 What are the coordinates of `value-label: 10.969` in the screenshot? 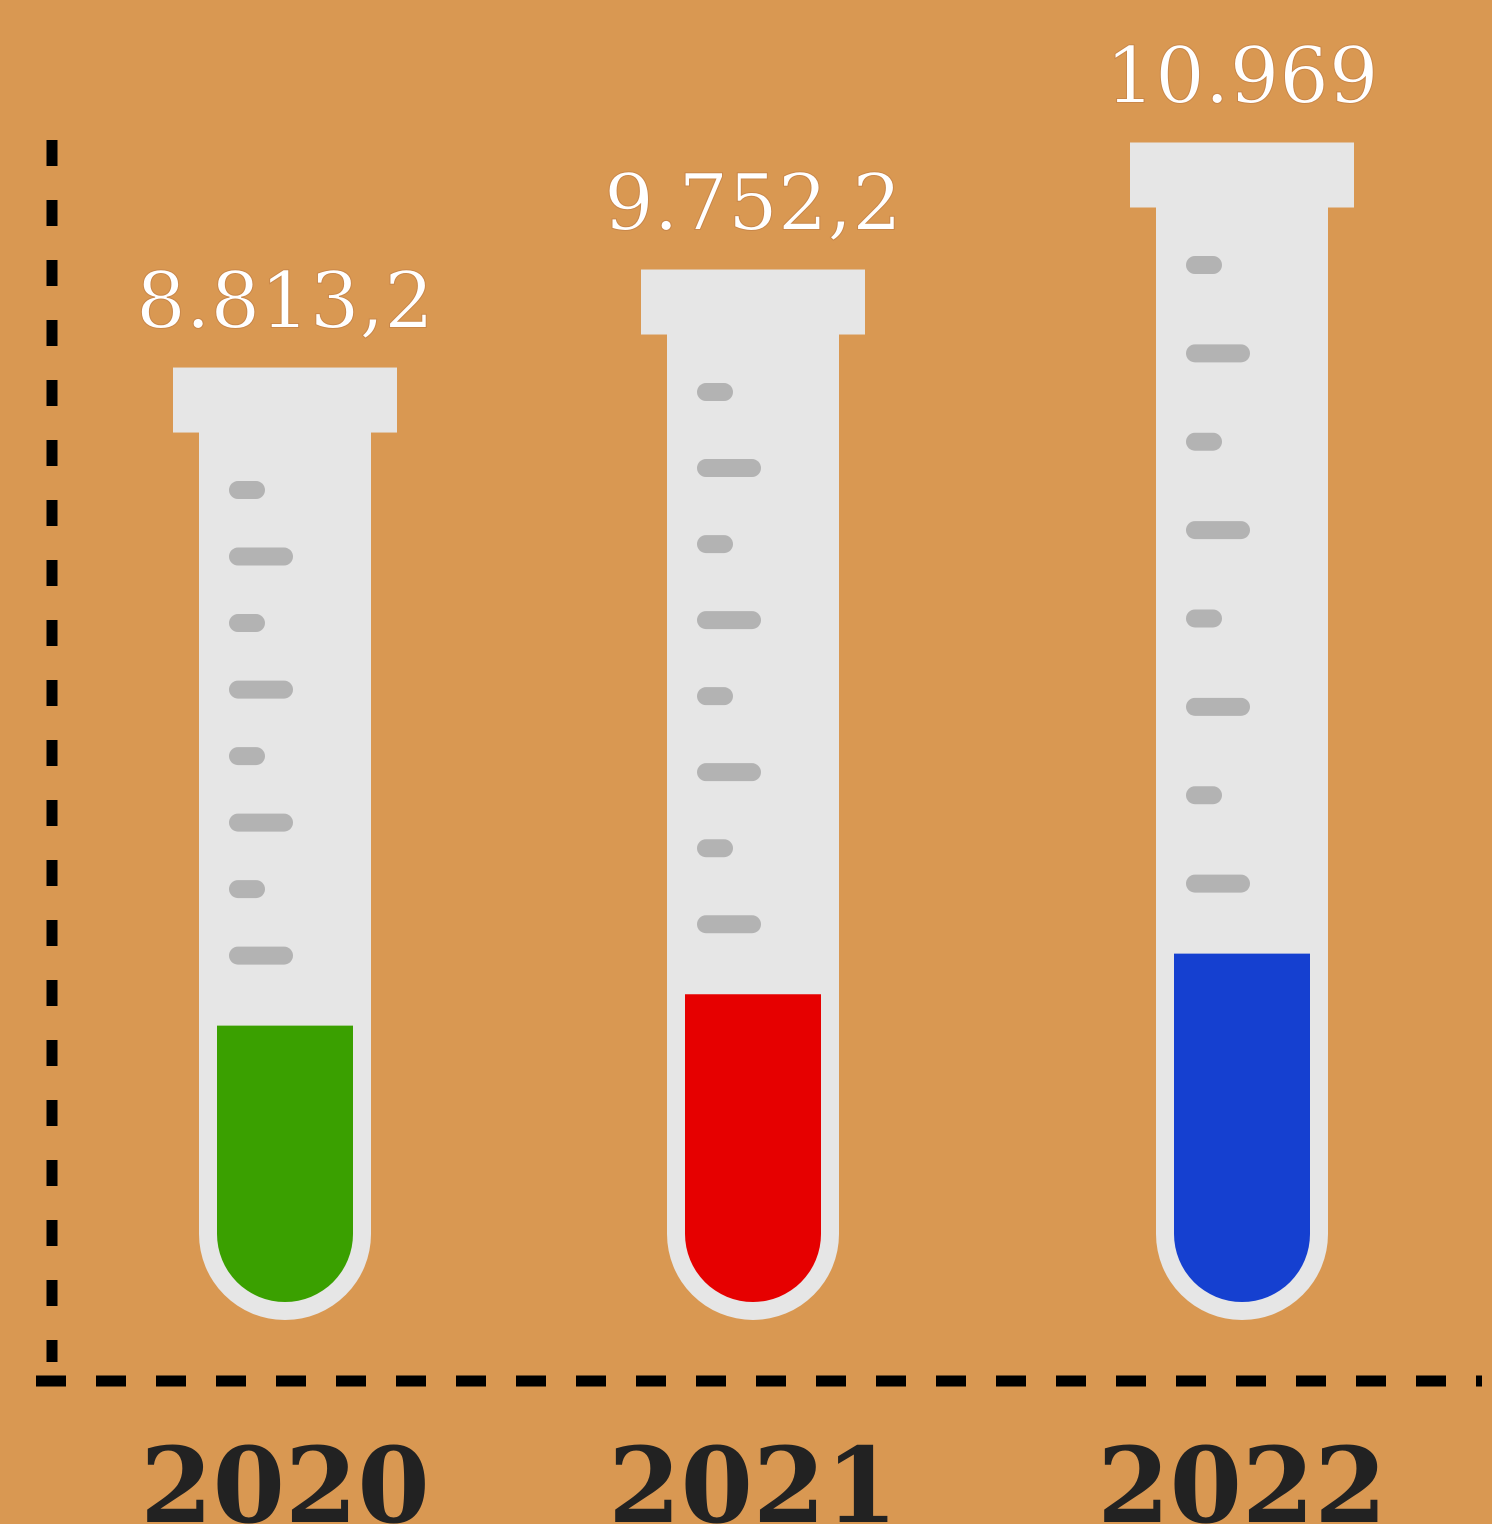 It's located at (1242, 77).